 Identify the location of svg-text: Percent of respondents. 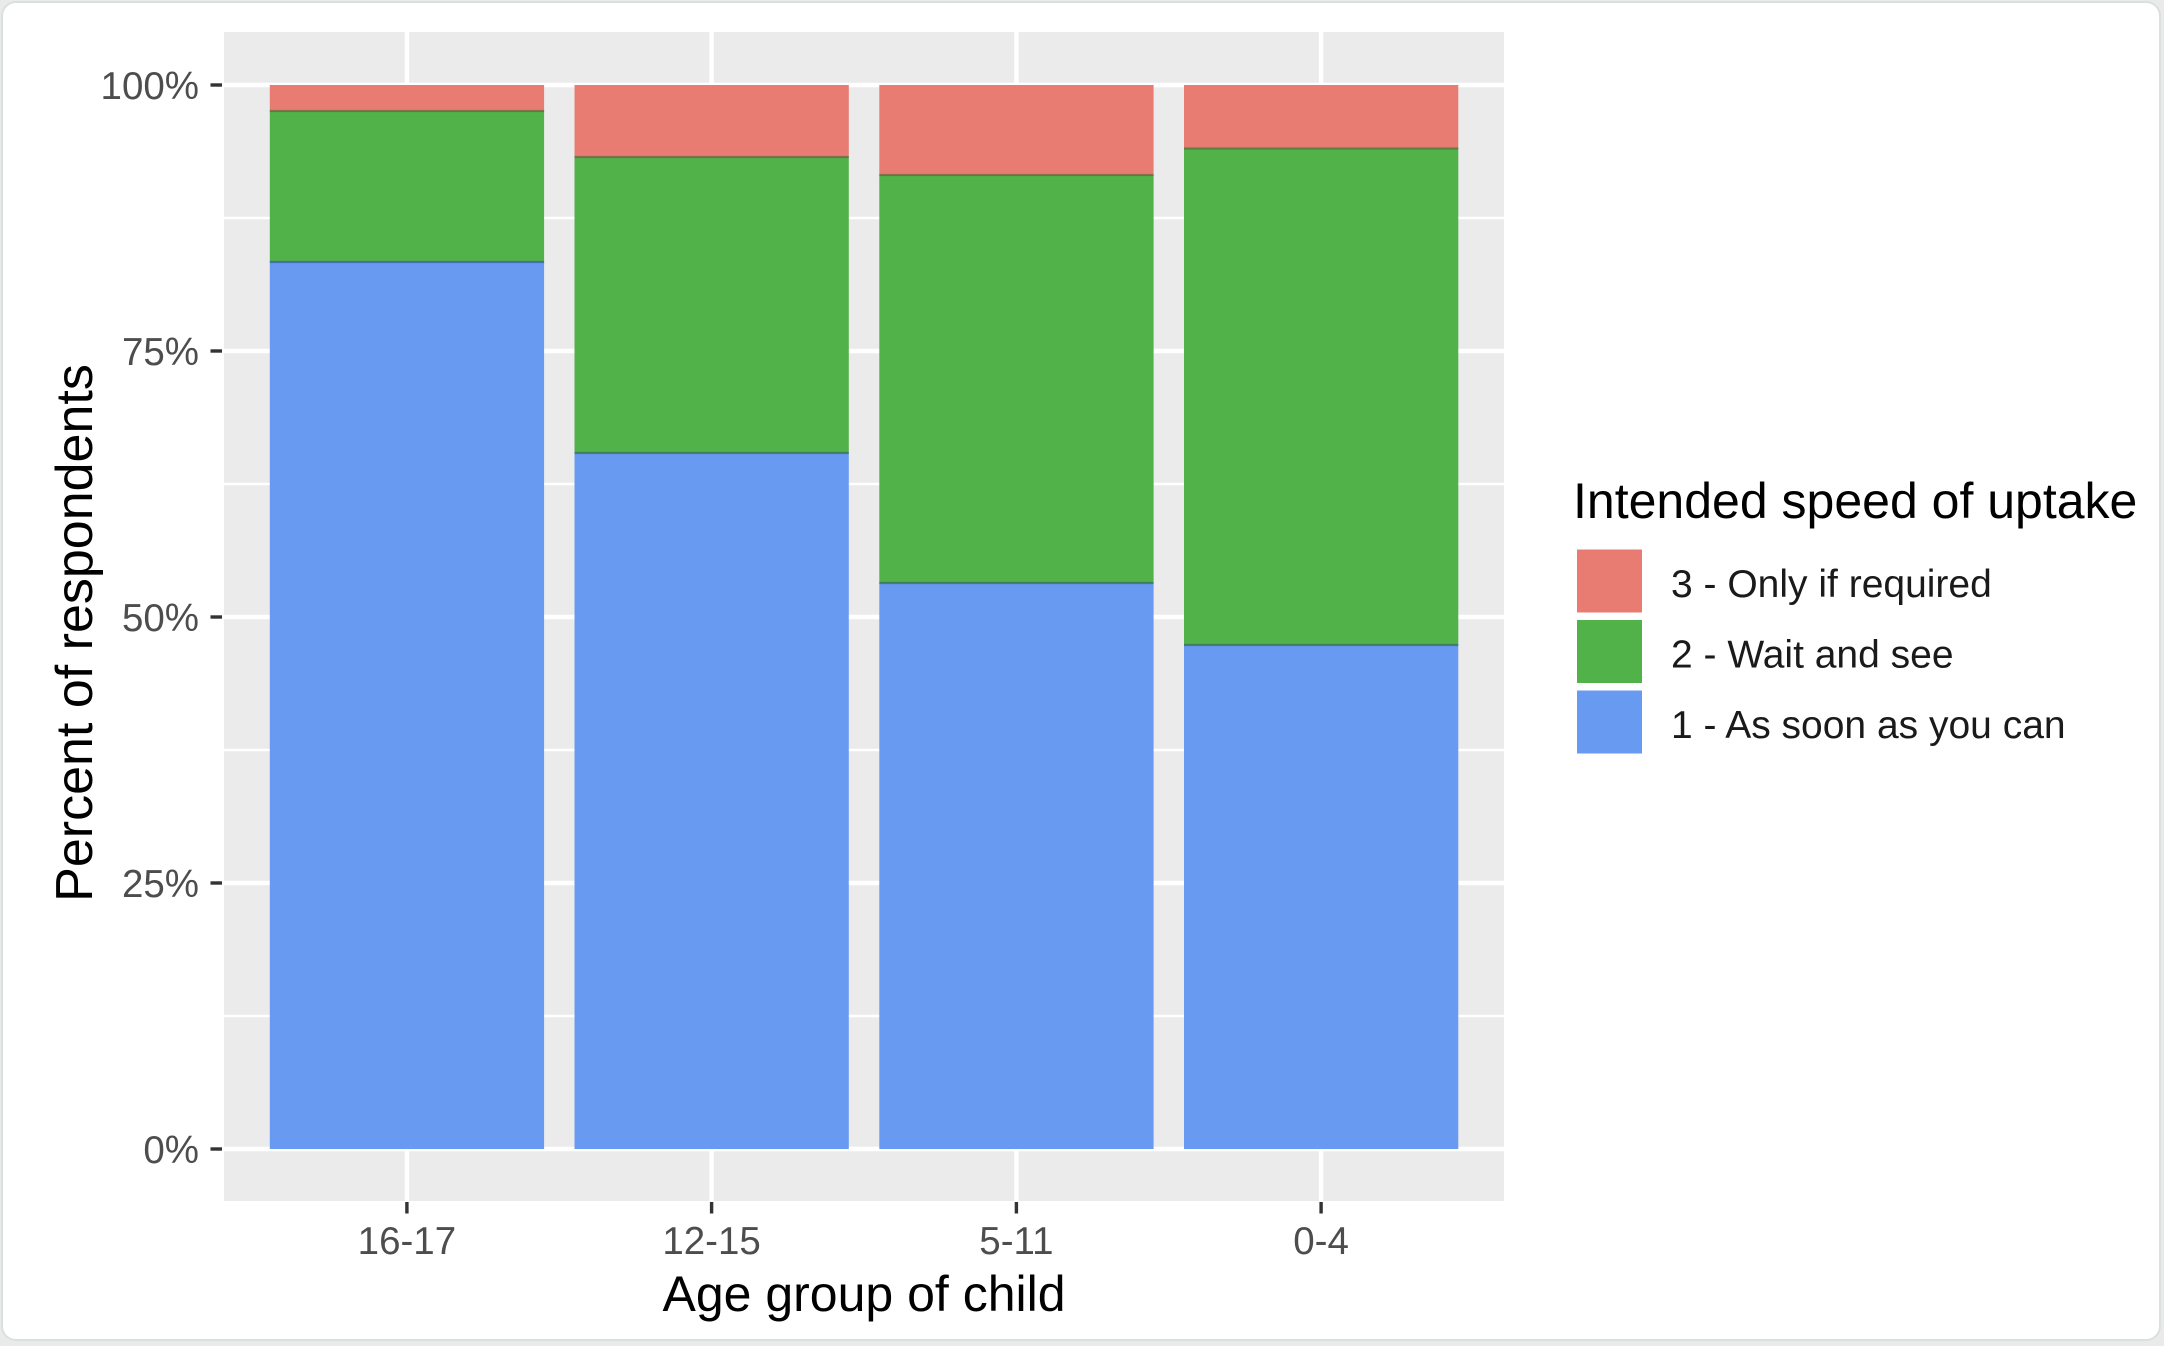
(75, 633).